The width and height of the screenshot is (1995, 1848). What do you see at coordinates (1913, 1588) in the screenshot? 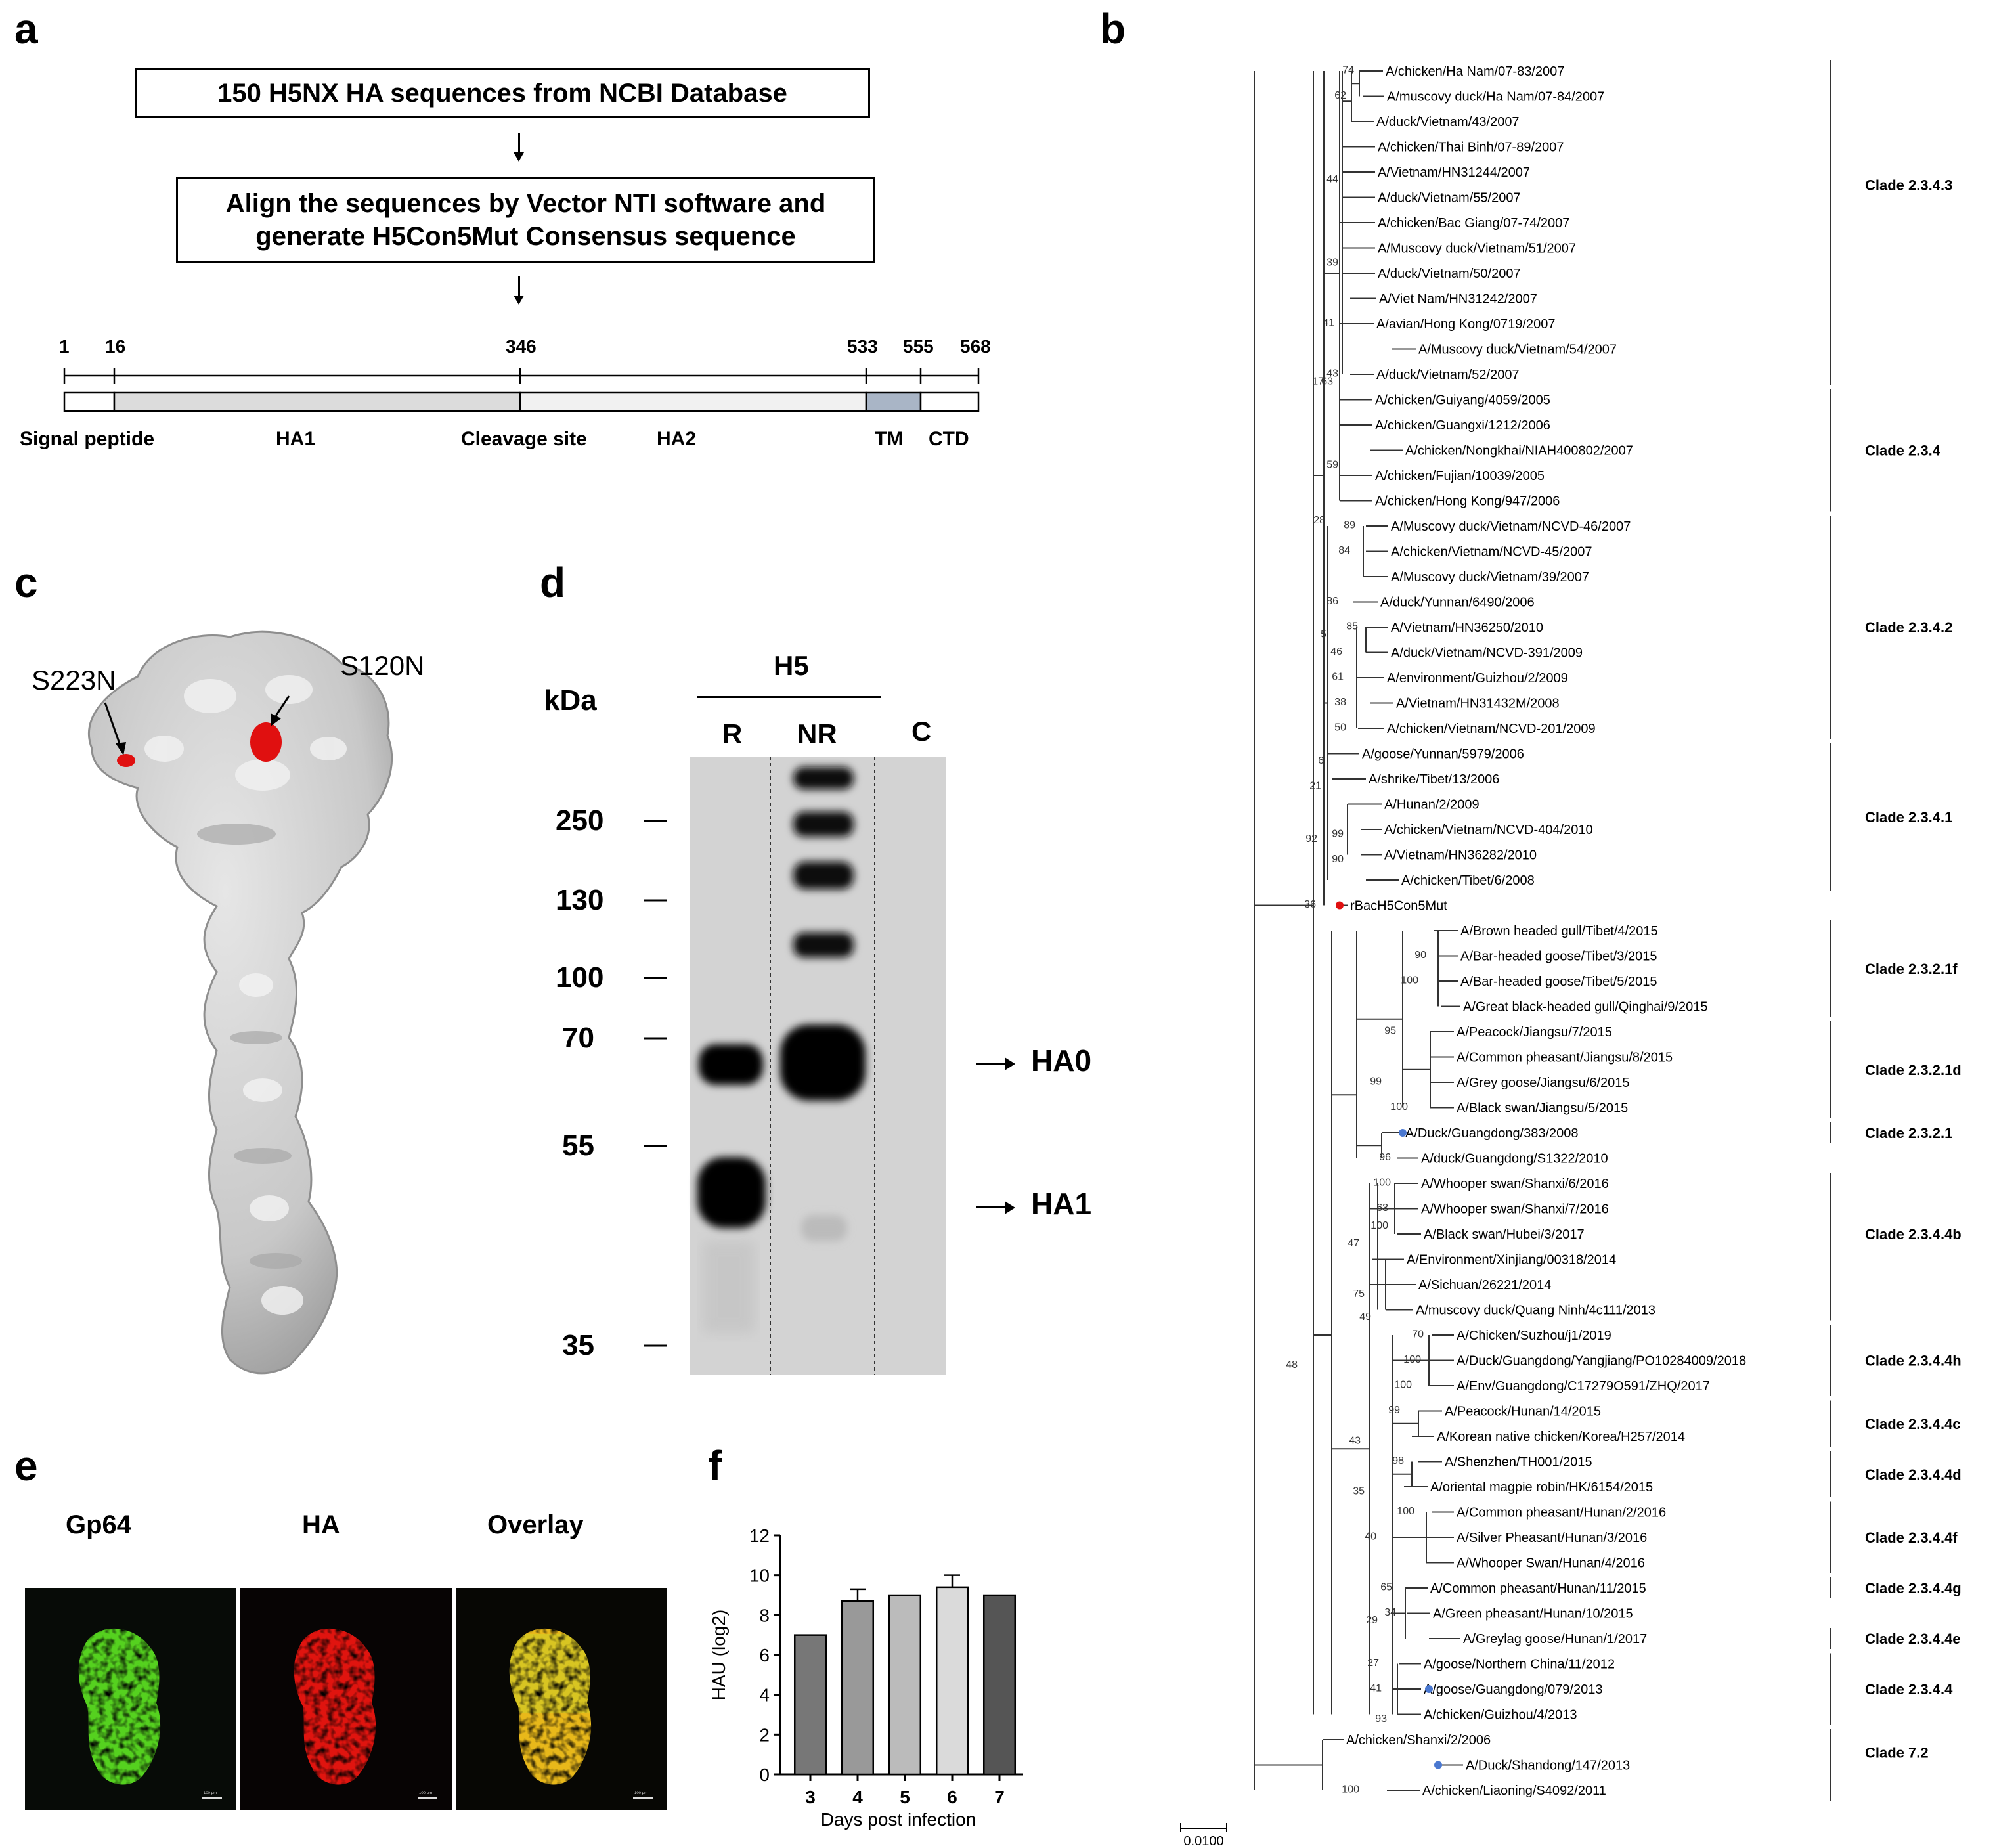
I see `tree-clade-label: Clade 2.3.4.4g` at bounding box center [1913, 1588].